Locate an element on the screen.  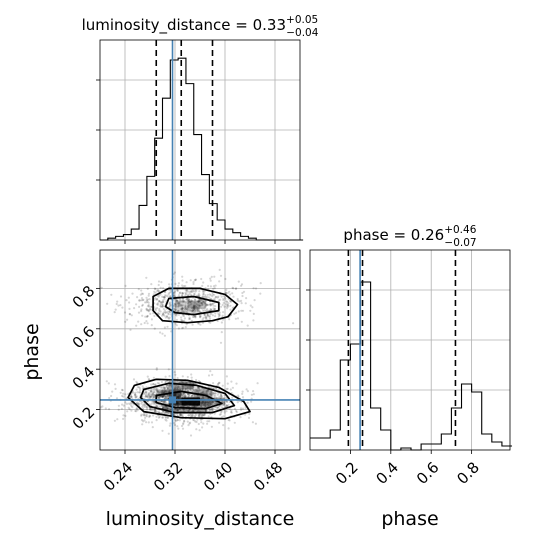
scatter-xtick-label-3: 0.48 is located at coordinates (268, 476).